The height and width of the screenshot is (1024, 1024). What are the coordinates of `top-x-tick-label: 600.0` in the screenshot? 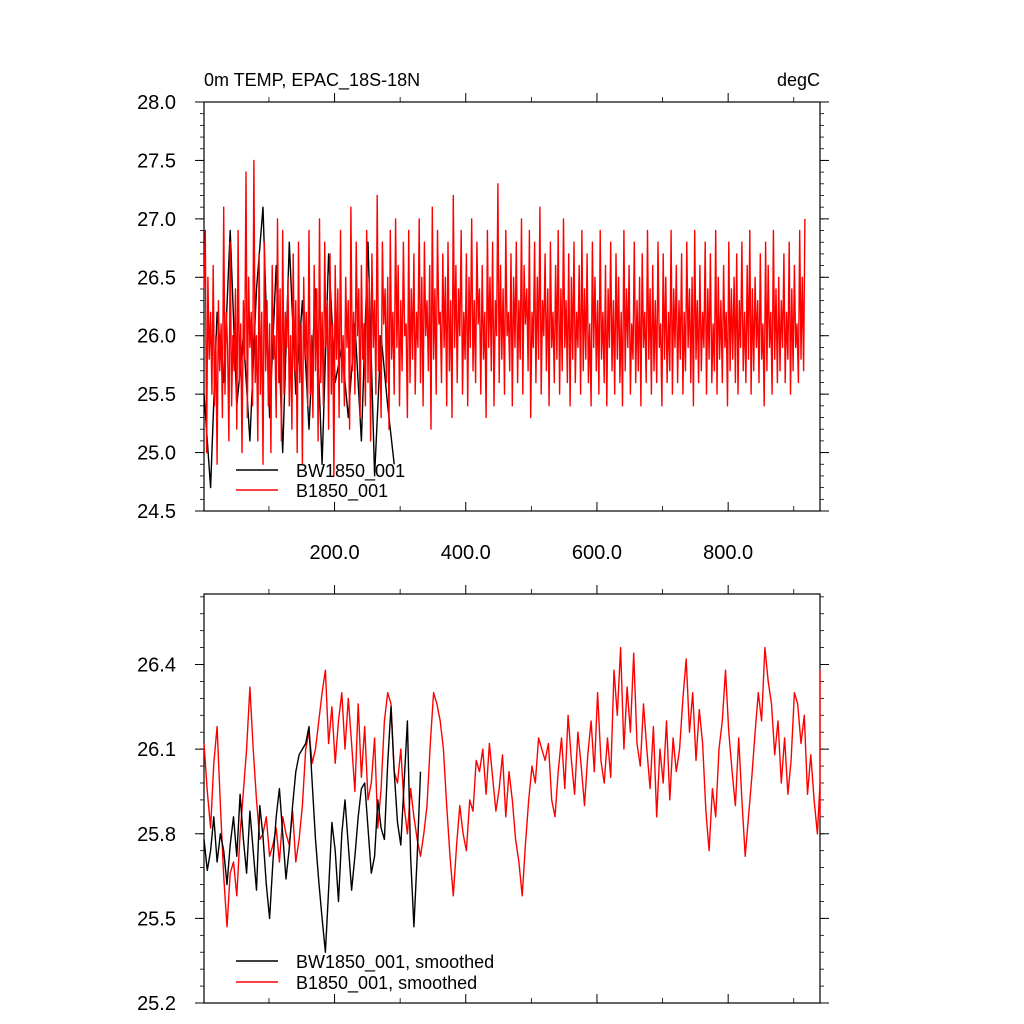 It's located at (597, 553).